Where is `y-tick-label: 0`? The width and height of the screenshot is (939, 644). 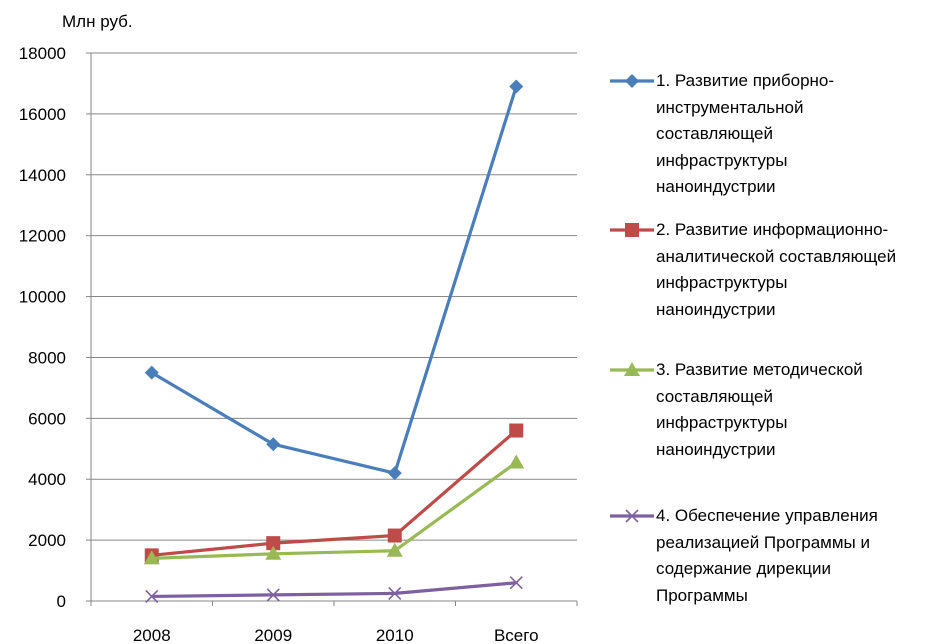
y-tick-label: 0 is located at coordinates (61, 601).